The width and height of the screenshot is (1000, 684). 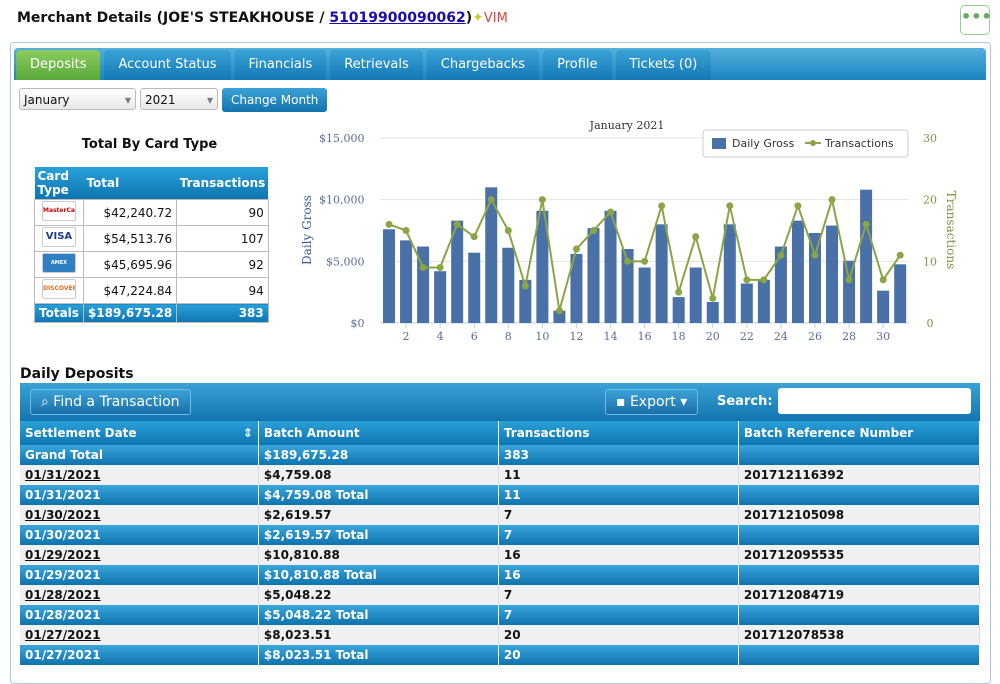 I want to click on tab: Account Status, so click(x=167, y=65).